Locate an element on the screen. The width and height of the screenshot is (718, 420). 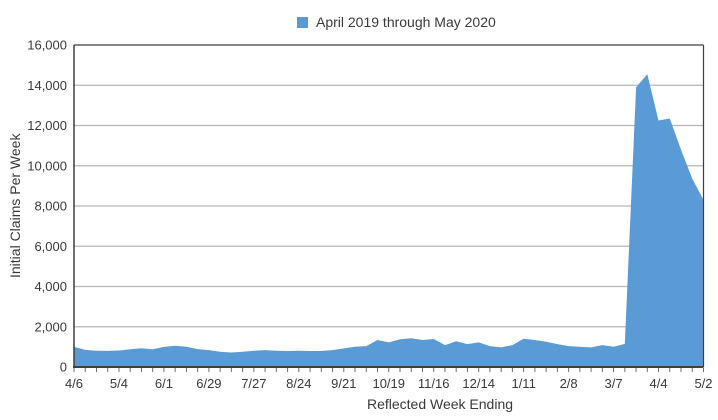
y-tick-label: 12,000 is located at coordinates (47, 125).